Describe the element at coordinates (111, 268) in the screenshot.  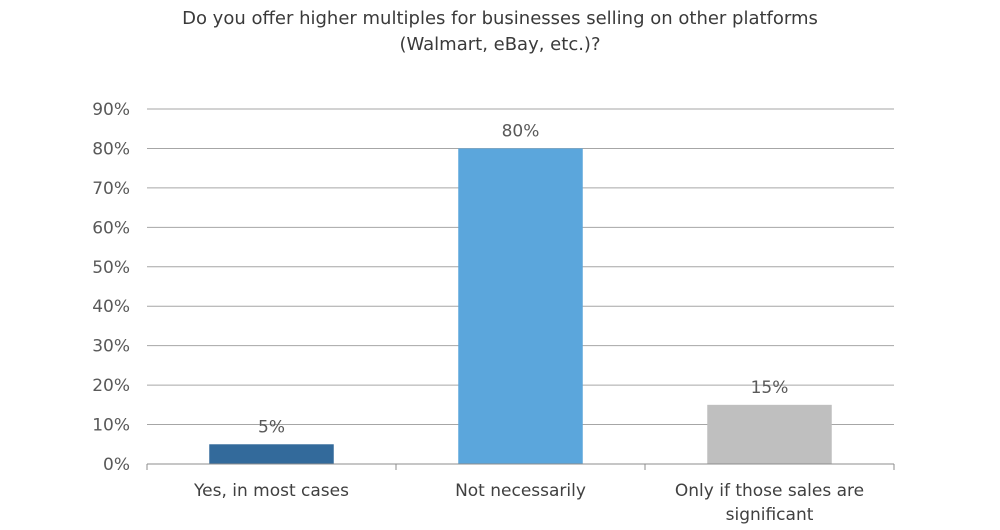
I see `y-tick-label: 50%` at that location.